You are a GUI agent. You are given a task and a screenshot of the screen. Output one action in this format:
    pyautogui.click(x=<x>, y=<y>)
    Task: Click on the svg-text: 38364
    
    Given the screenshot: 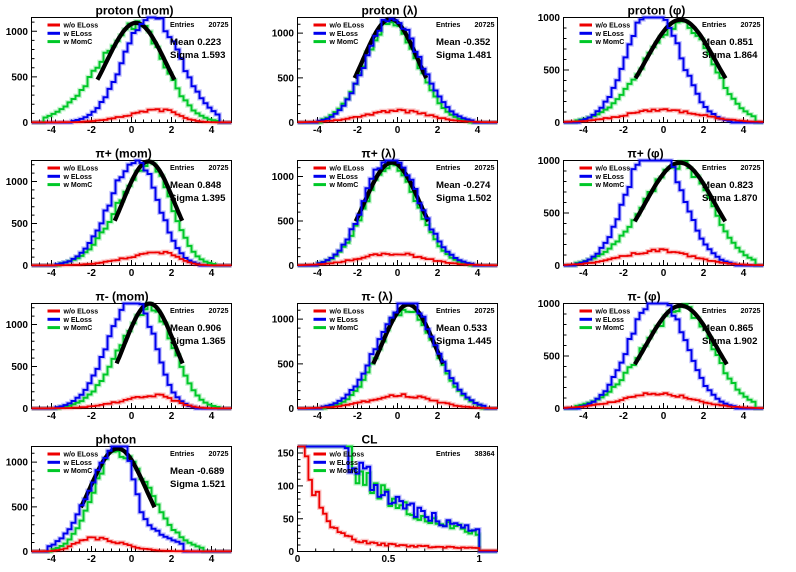 What is the action you would take?
    pyautogui.click(x=485, y=453)
    